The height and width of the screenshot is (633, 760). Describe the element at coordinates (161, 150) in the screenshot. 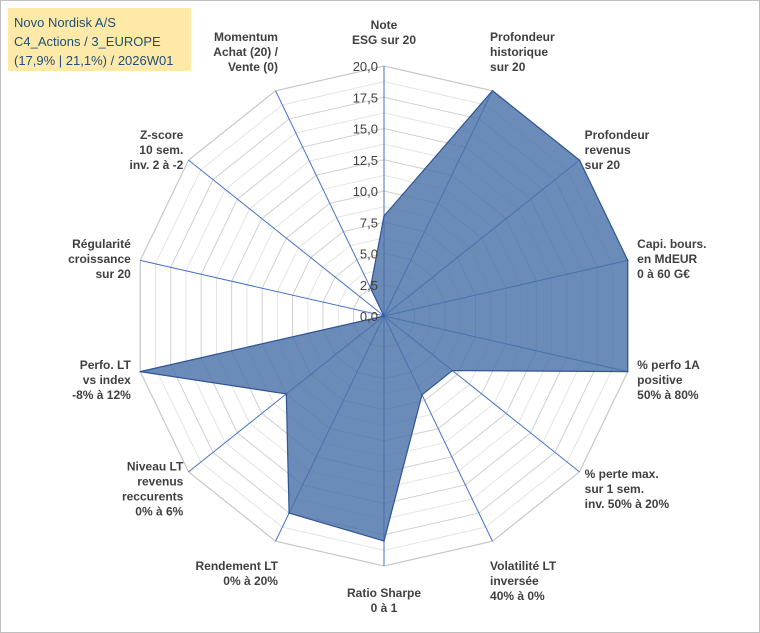

I see `axis-label-line: 10 sem.` at that location.